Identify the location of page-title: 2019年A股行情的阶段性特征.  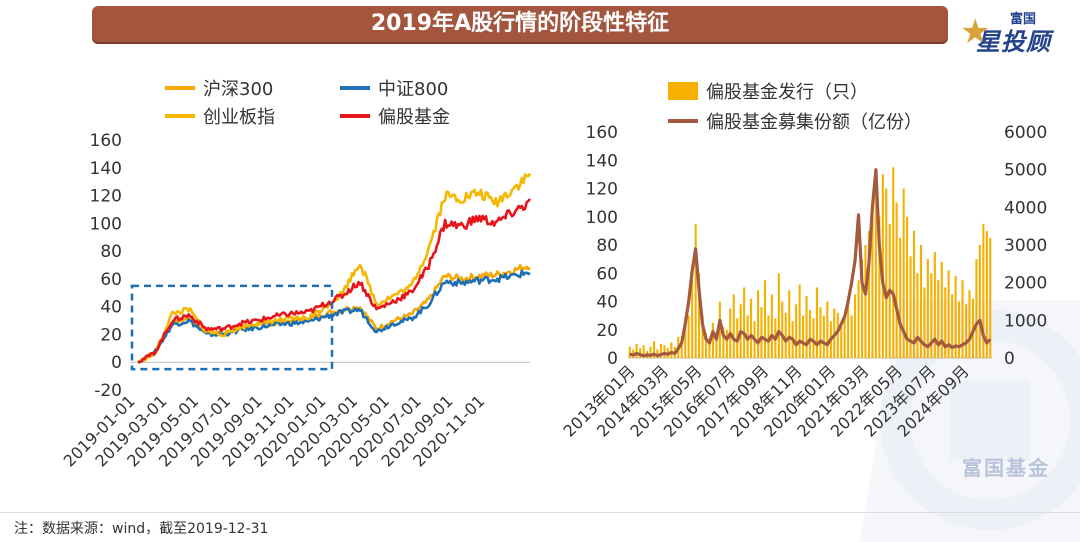
(520, 23).